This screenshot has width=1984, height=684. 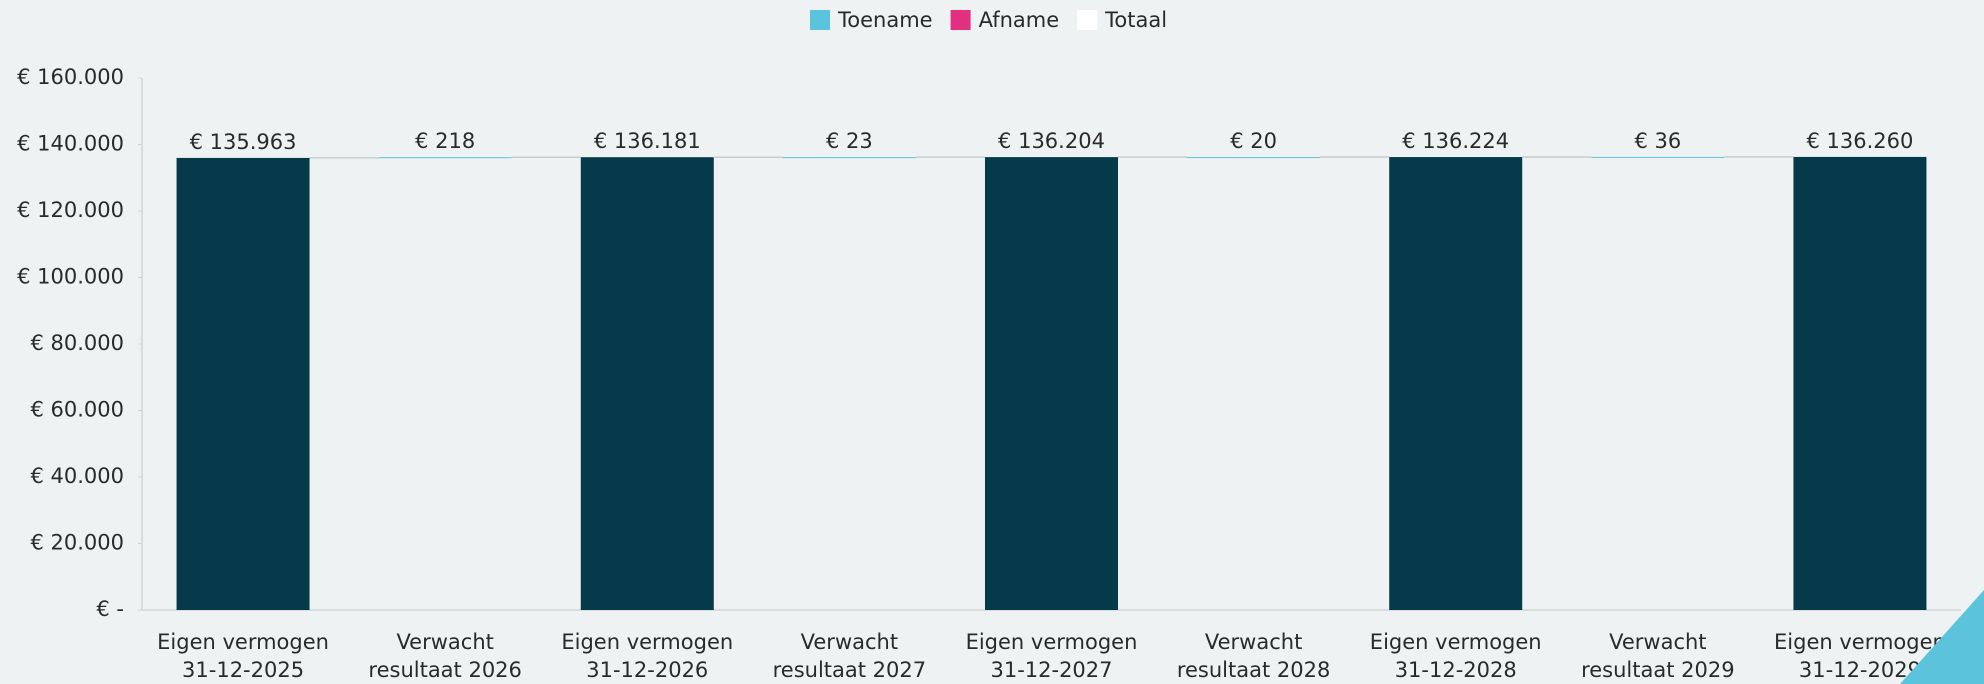 What do you see at coordinates (77, 343) in the screenshot?
I see `y-tick-label: € 80.000` at bounding box center [77, 343].